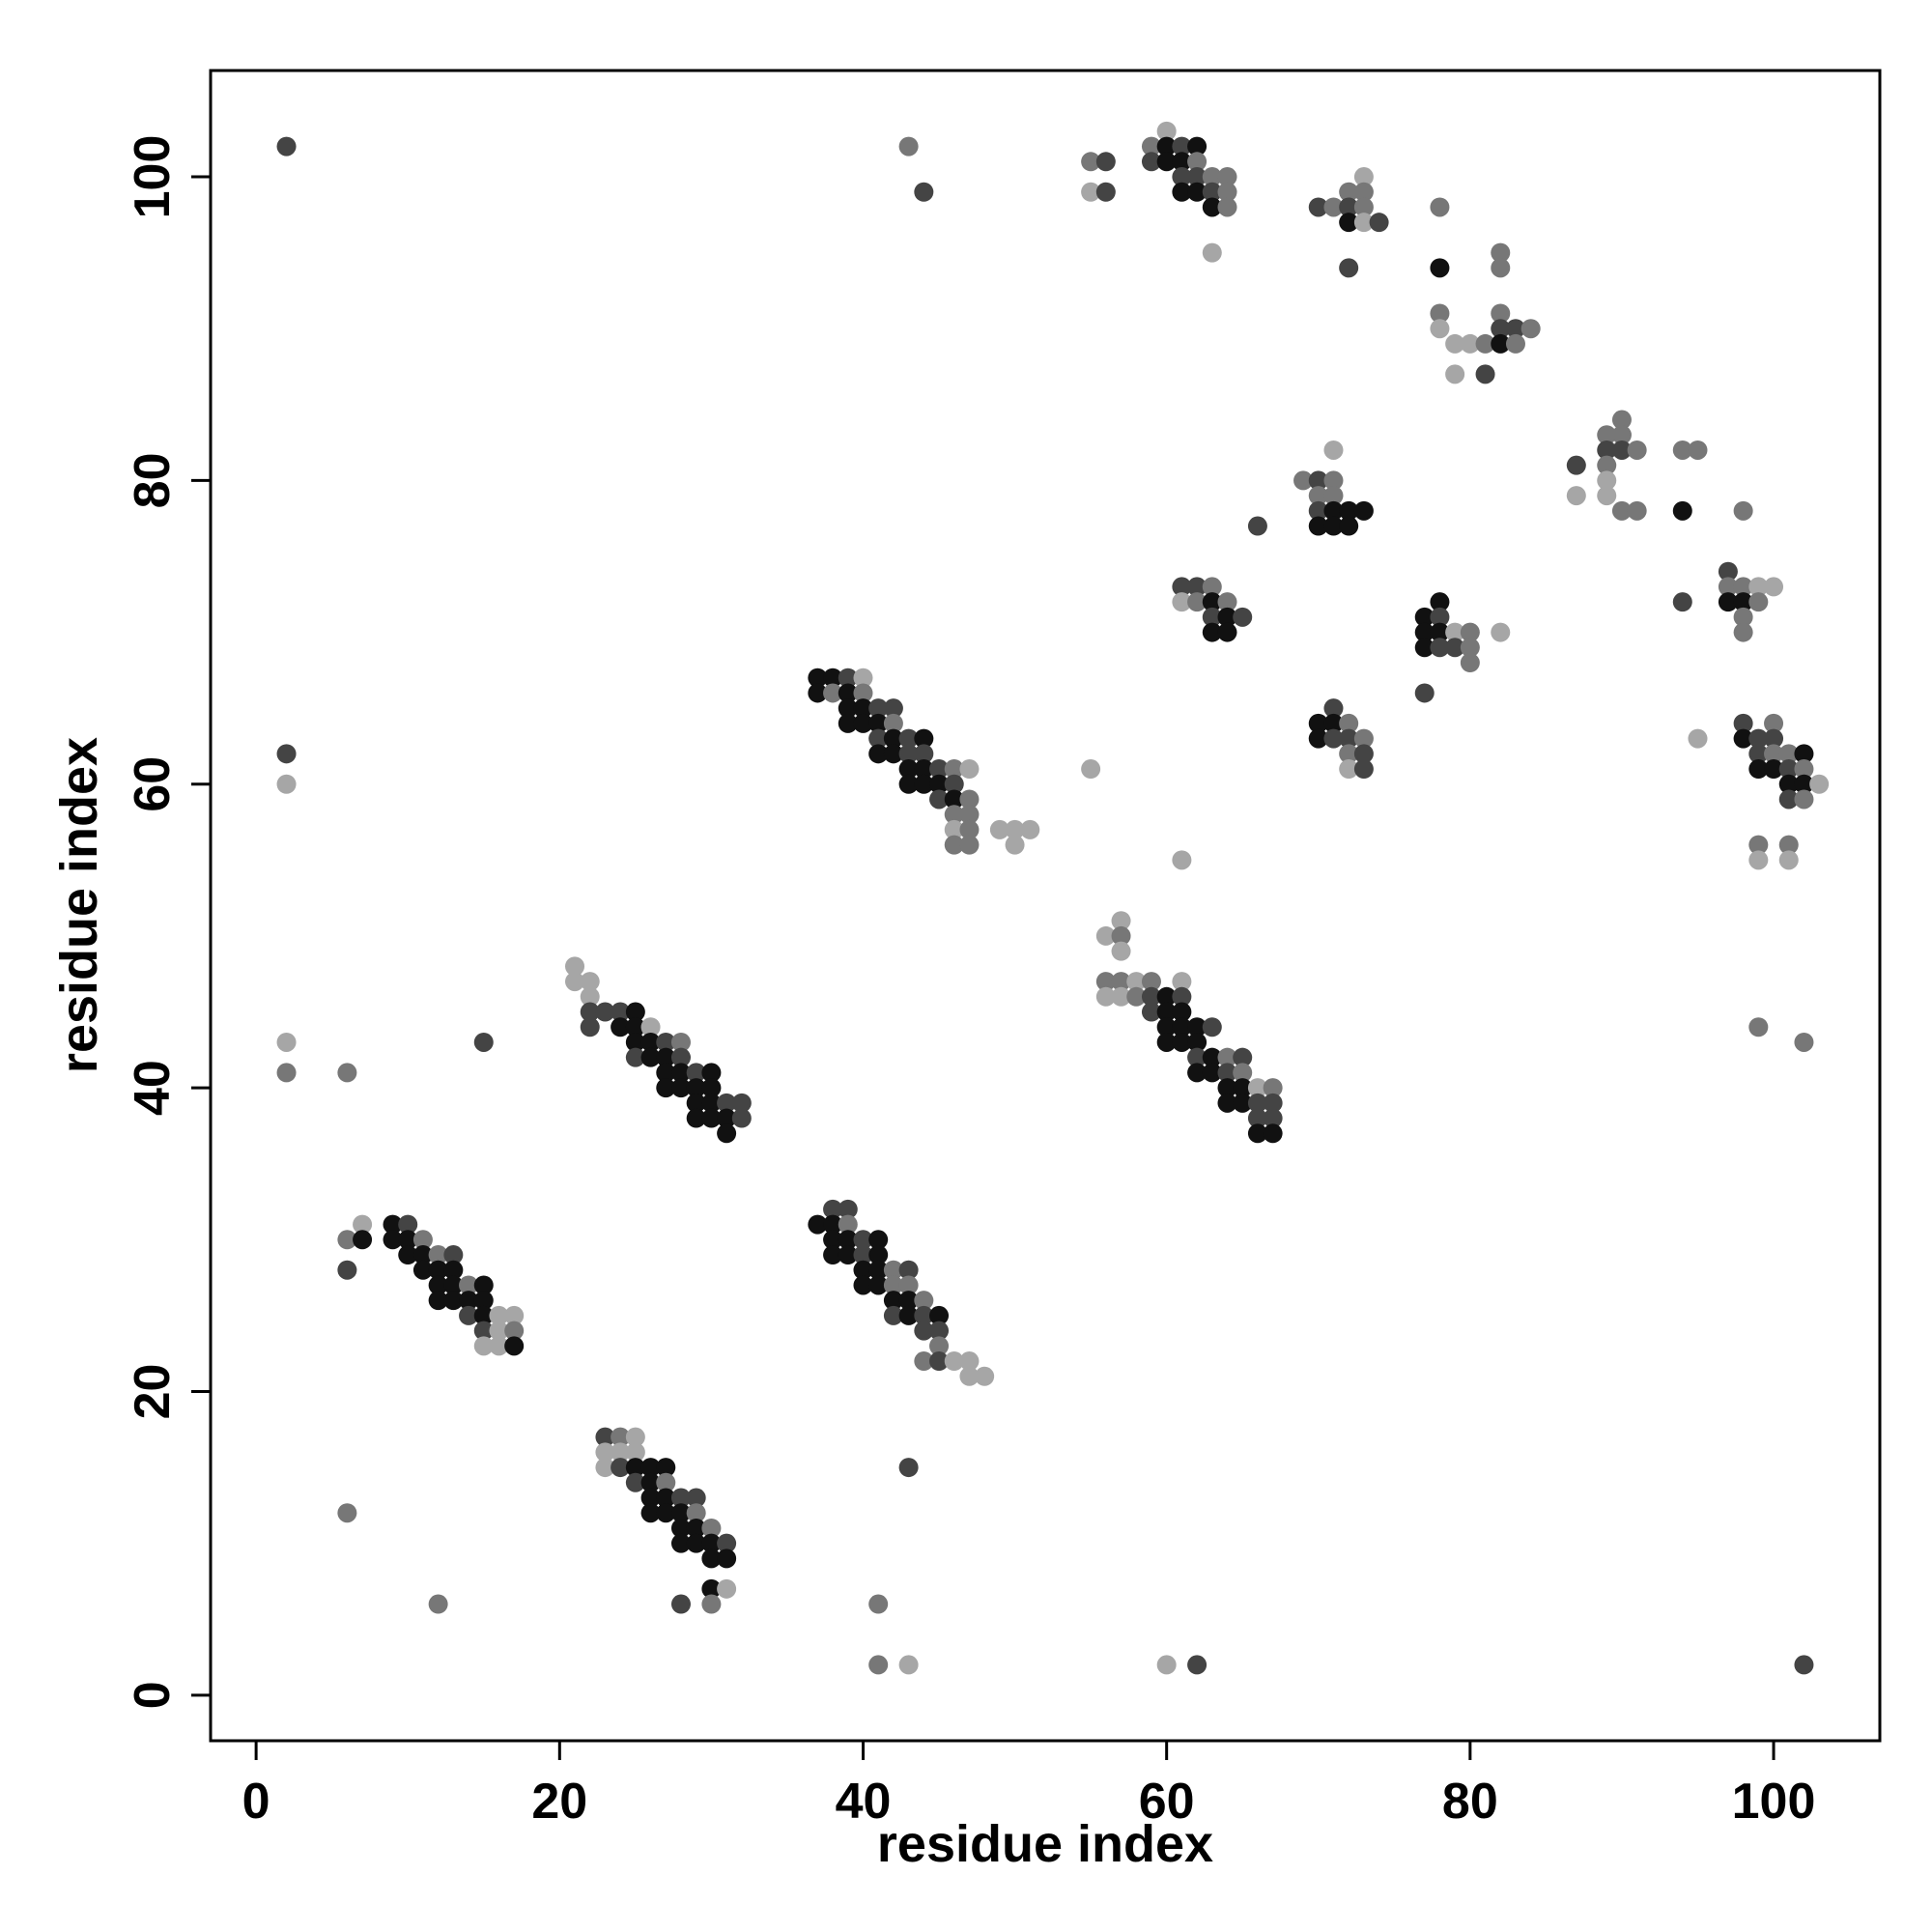 The width and height of the screenshot is (1932, 1932). Describe the element at coordinates (256, 1802) in the screenshot. I see `x-tick-label: 0` at that location.